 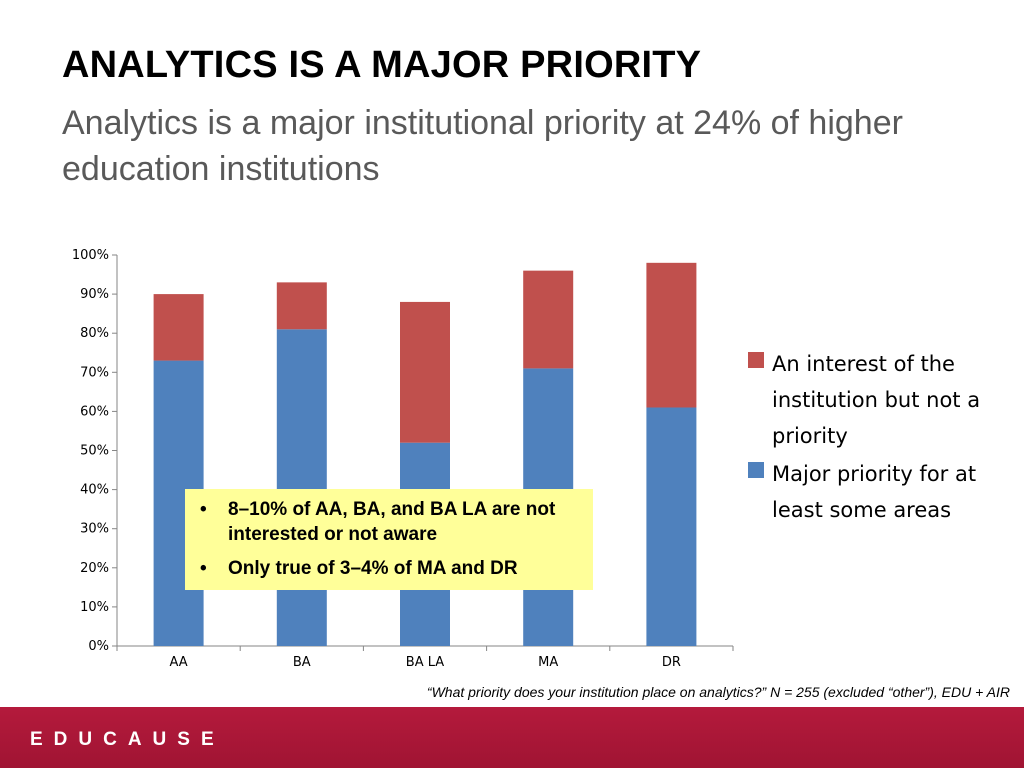 What do you see at coordinates (389, 568) in the screenshot?
I see `callout-bullet: Only true of 3–4% of MA and DR` at bounding box center [389, 568].